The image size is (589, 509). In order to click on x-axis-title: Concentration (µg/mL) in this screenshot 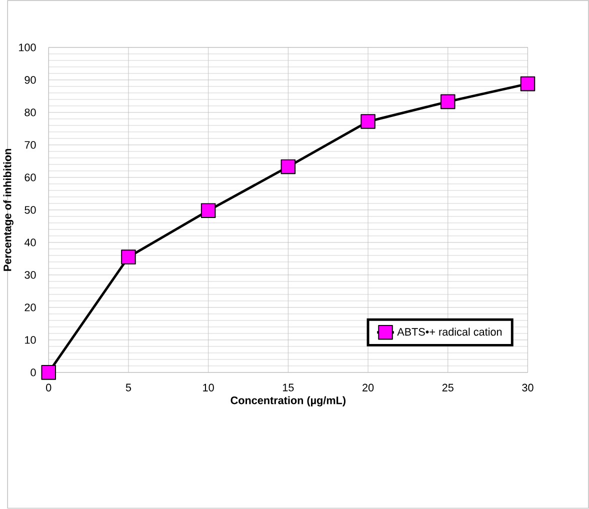, I will do `click(288, 401)`.